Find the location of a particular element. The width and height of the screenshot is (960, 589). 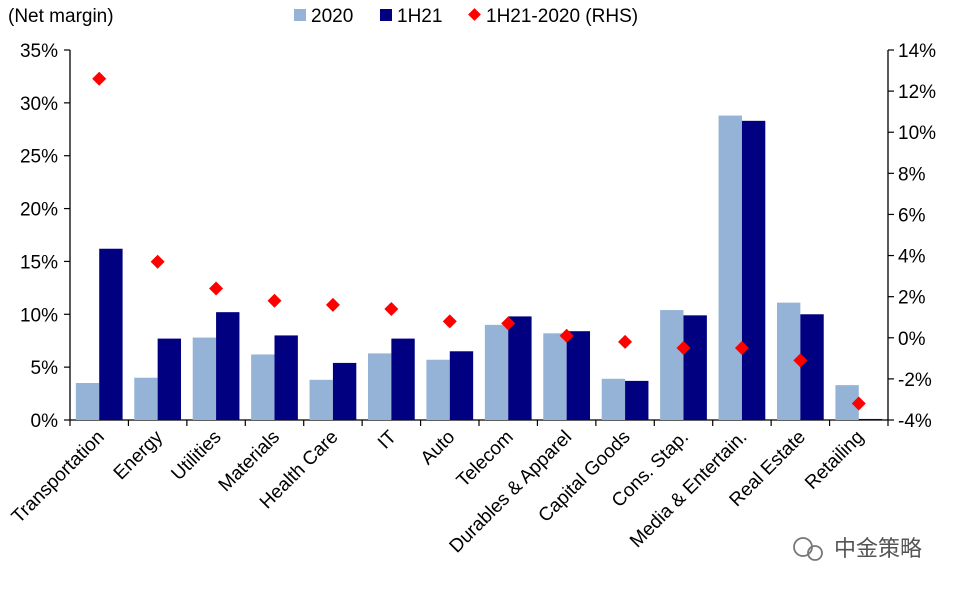

left-tick-label: 35% is located at coordinates (39, 51).